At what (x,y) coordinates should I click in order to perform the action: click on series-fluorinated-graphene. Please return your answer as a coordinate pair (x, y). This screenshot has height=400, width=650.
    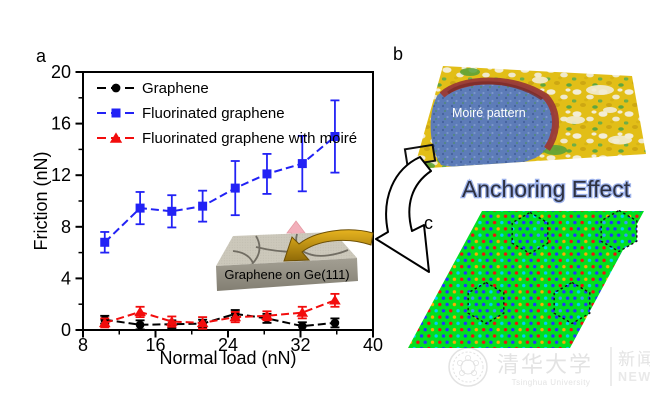
    Looking at the image, I should click on (220, 176).